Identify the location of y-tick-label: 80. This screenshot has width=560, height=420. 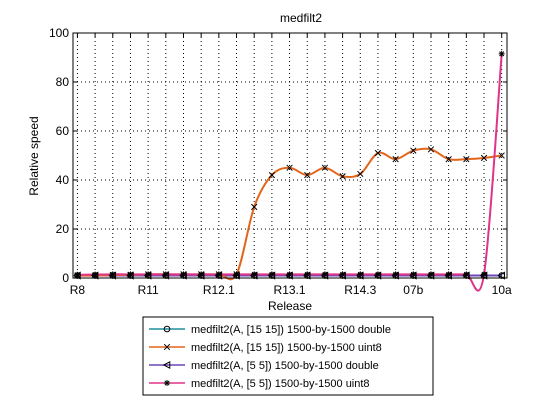
(63, 82).